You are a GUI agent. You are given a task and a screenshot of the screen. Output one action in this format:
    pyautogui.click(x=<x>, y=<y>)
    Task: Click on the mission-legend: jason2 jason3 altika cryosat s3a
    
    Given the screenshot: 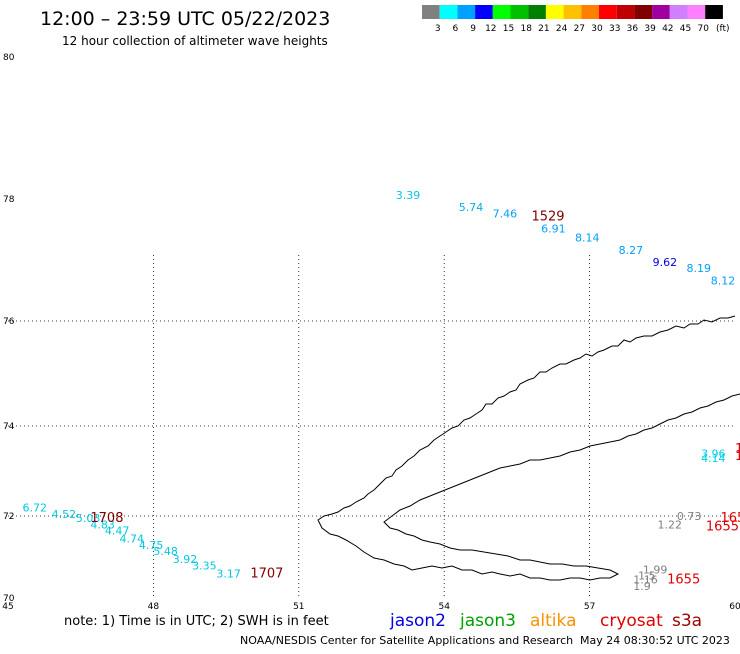 What is the action you would take?
    pyautogui.click(x=545, y=621)
    